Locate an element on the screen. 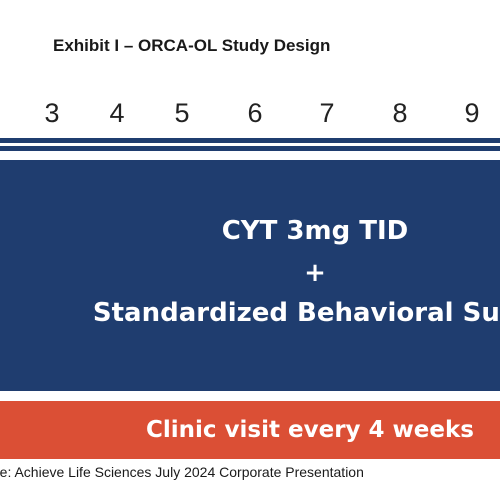 The width and height of the screenshot is (500, 500). week-label: 3 is located at coordinates (52, 113).